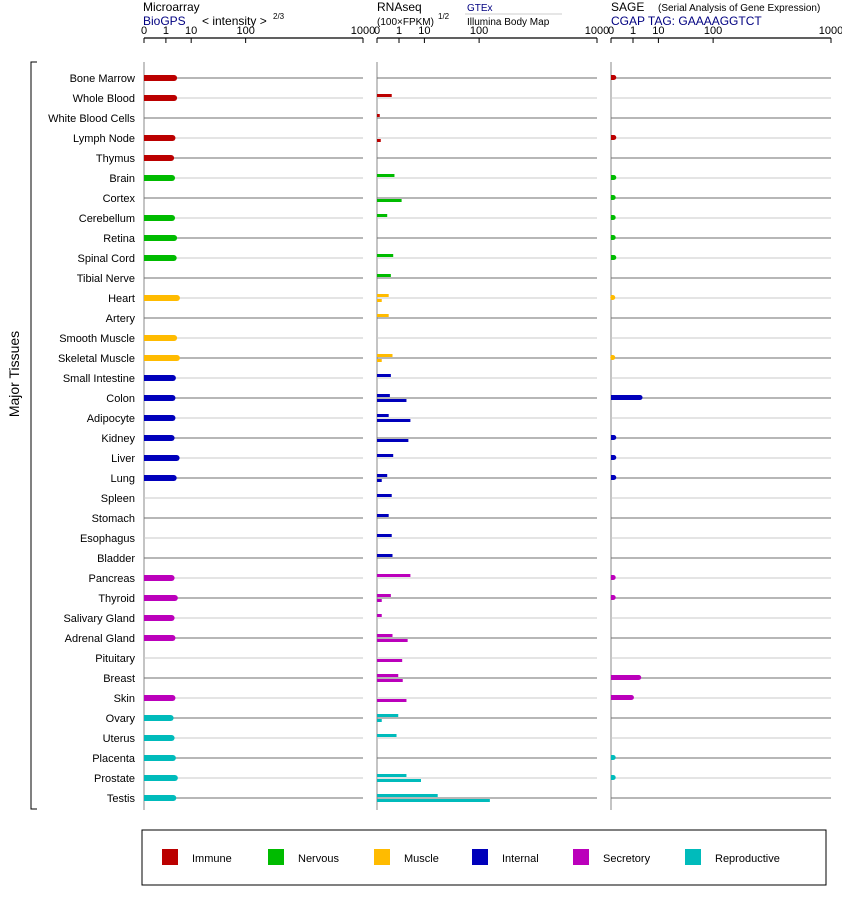  I want to click on cgap-tag-link: CGAP TAG: GAAAAGGTCT, so click(686, 21).